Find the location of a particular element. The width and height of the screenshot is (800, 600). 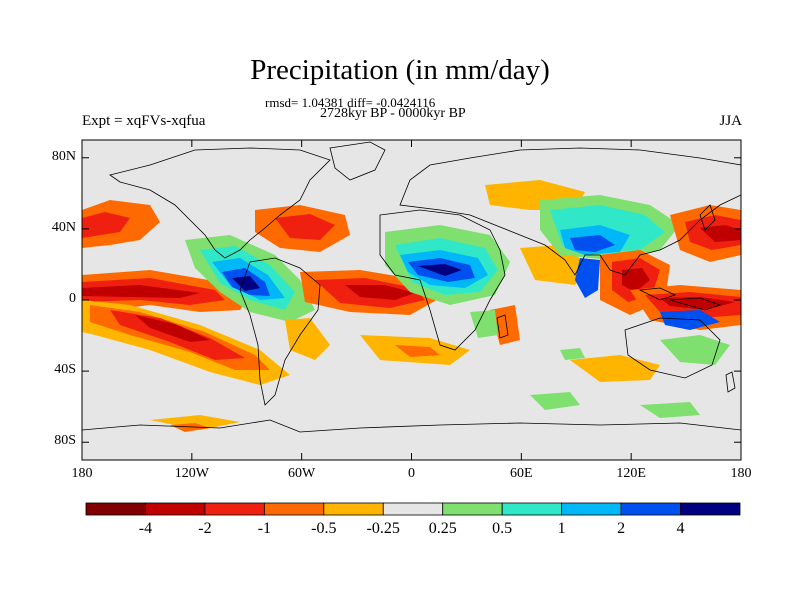

lat-label: 80N is located at coordinates (63, 156).